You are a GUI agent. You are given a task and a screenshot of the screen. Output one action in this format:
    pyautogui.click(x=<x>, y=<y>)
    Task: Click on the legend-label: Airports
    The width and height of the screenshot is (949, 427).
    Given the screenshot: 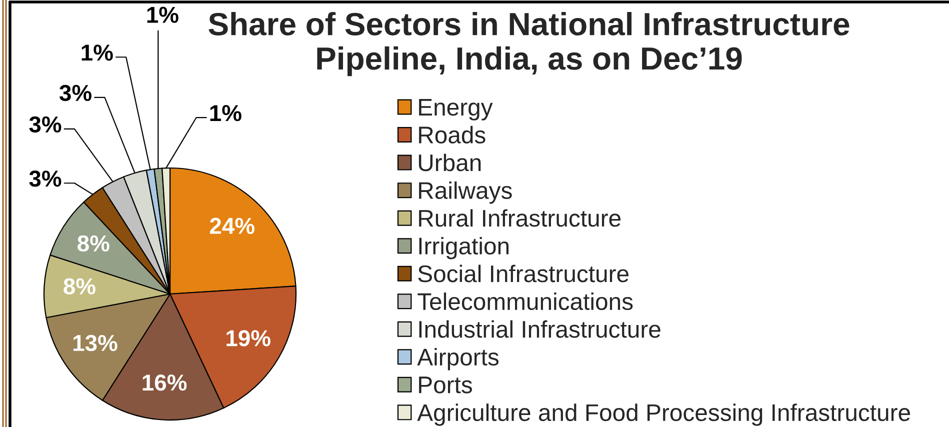 What is the action you would take?
    pyautogui.click(x=458, y=359)
    